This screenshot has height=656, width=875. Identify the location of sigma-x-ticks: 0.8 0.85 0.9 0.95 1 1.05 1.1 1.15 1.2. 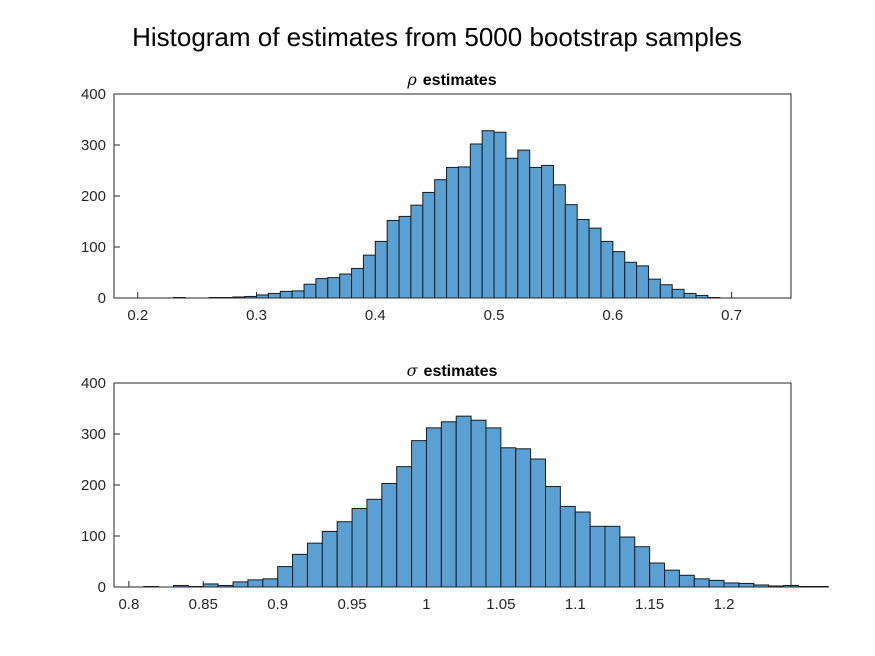
(426, 597).